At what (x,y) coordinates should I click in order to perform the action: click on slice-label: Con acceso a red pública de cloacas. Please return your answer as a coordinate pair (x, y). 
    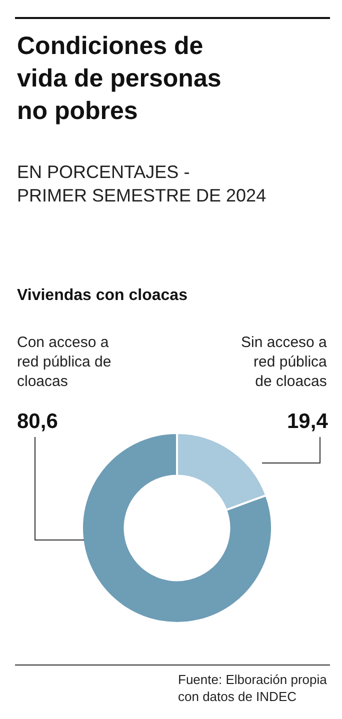
    Looking at the image, I should click on (64, 362).